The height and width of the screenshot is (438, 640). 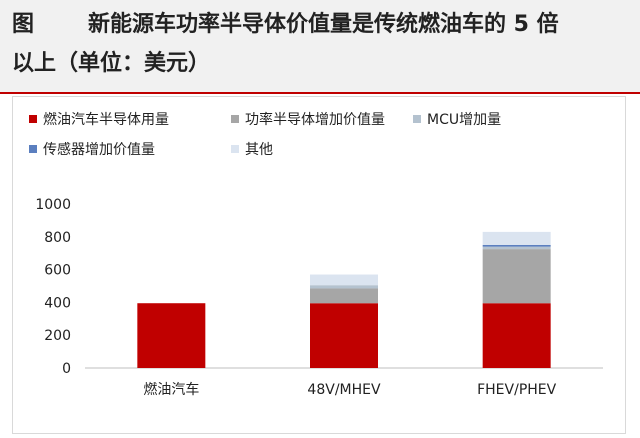 I want to click on legend-item-3: 传感器增加价值量, so click(x=92, y=149).